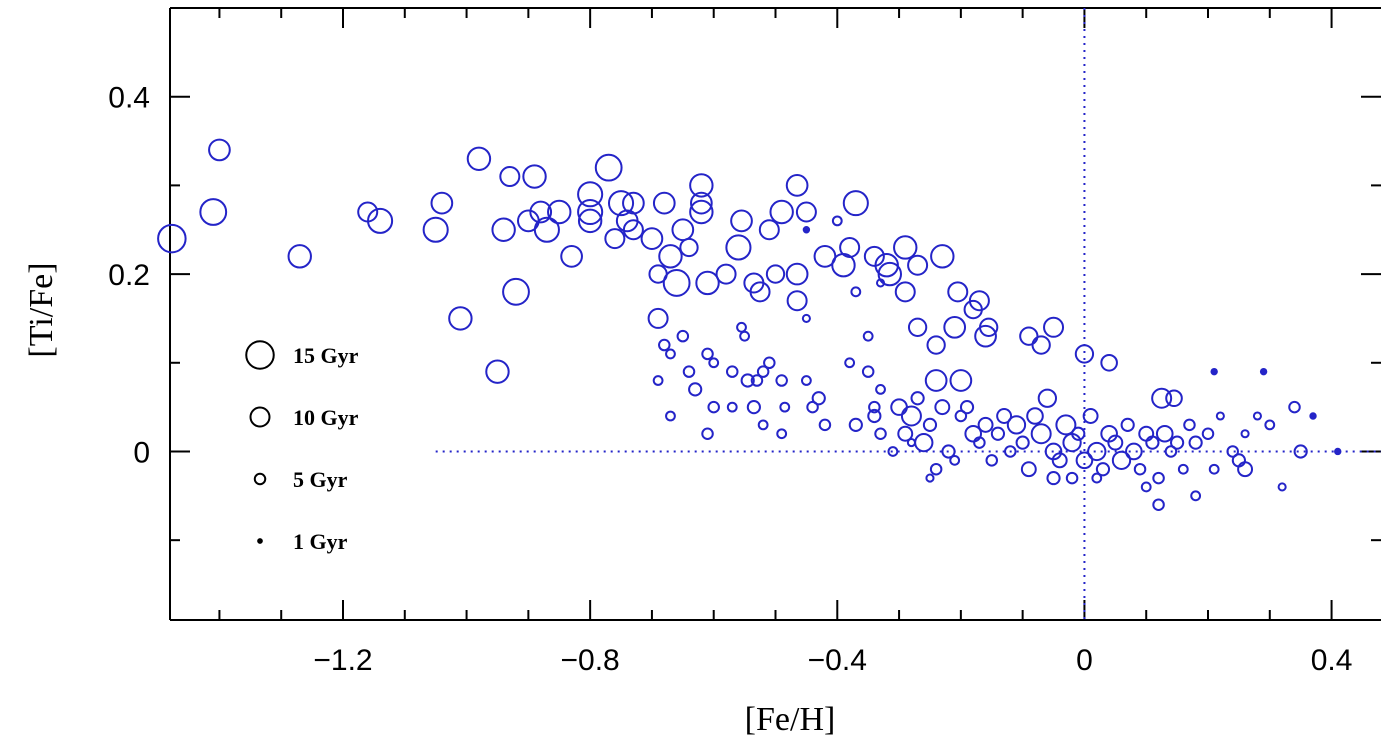 The height and width of the screenshot is (743, 1381). I want to click on y-tick-label: 0, so click(141, 452).